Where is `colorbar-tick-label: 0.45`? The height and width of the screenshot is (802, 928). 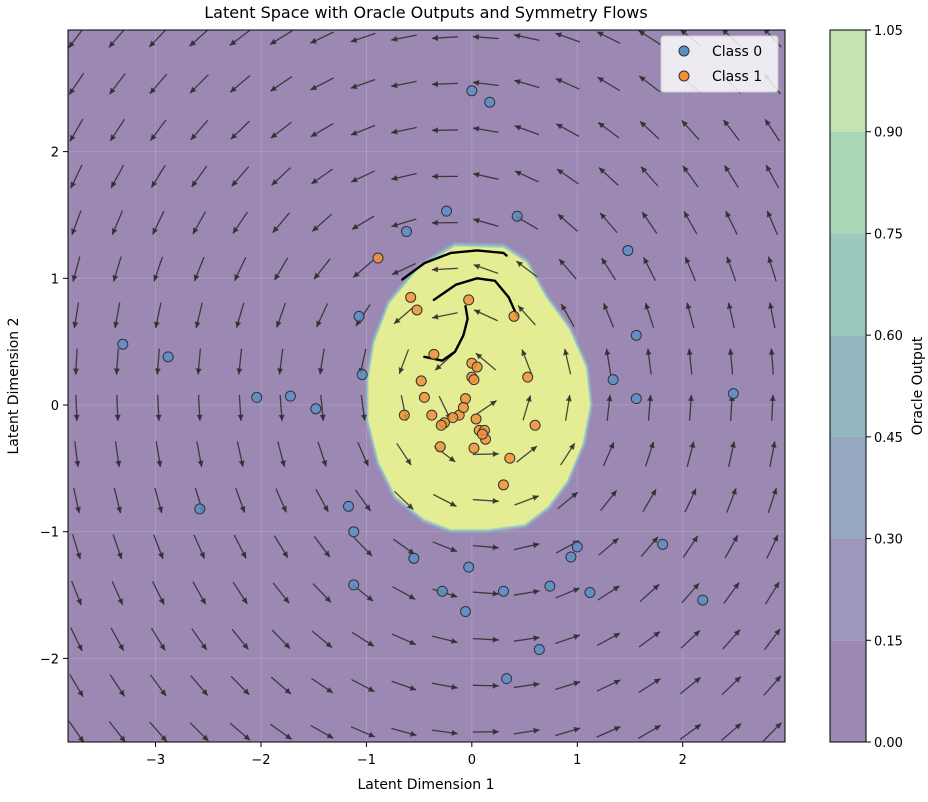
colorbar-tick-label: 0.45 is located at coordinates (888, 438).